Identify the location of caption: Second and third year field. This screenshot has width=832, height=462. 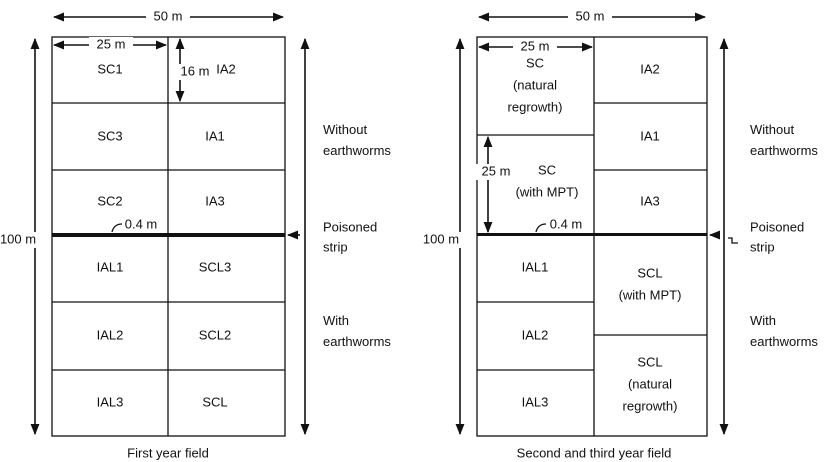
(594, 452).